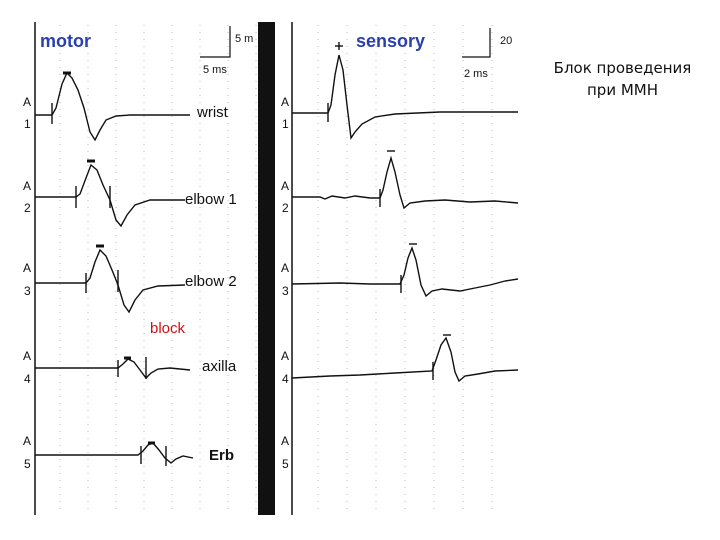 This screenshot has height=540, width=720. Describe the element at coordinates (622, 90) in the screenshot. I see `caption-line-2: при ММН` at that location.